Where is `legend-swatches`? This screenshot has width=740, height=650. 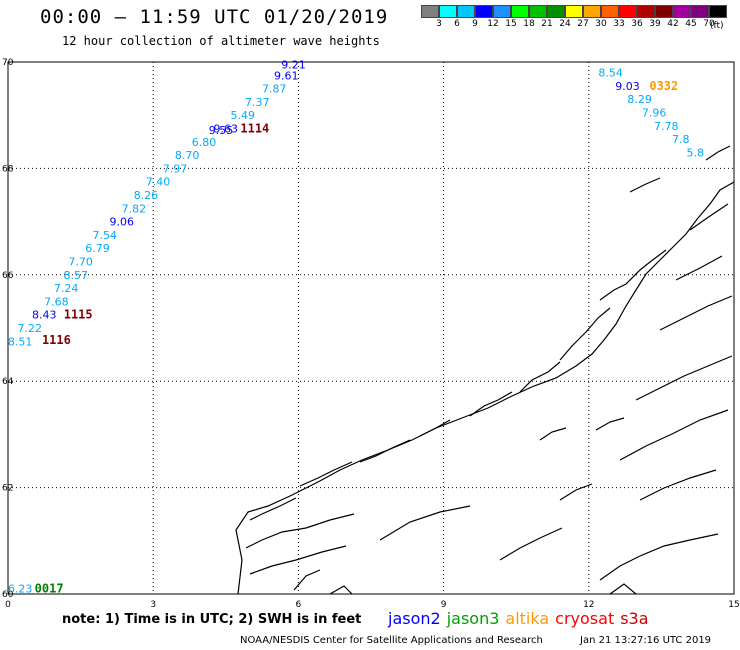
legend-swatches is located at coordinates (574, 11).